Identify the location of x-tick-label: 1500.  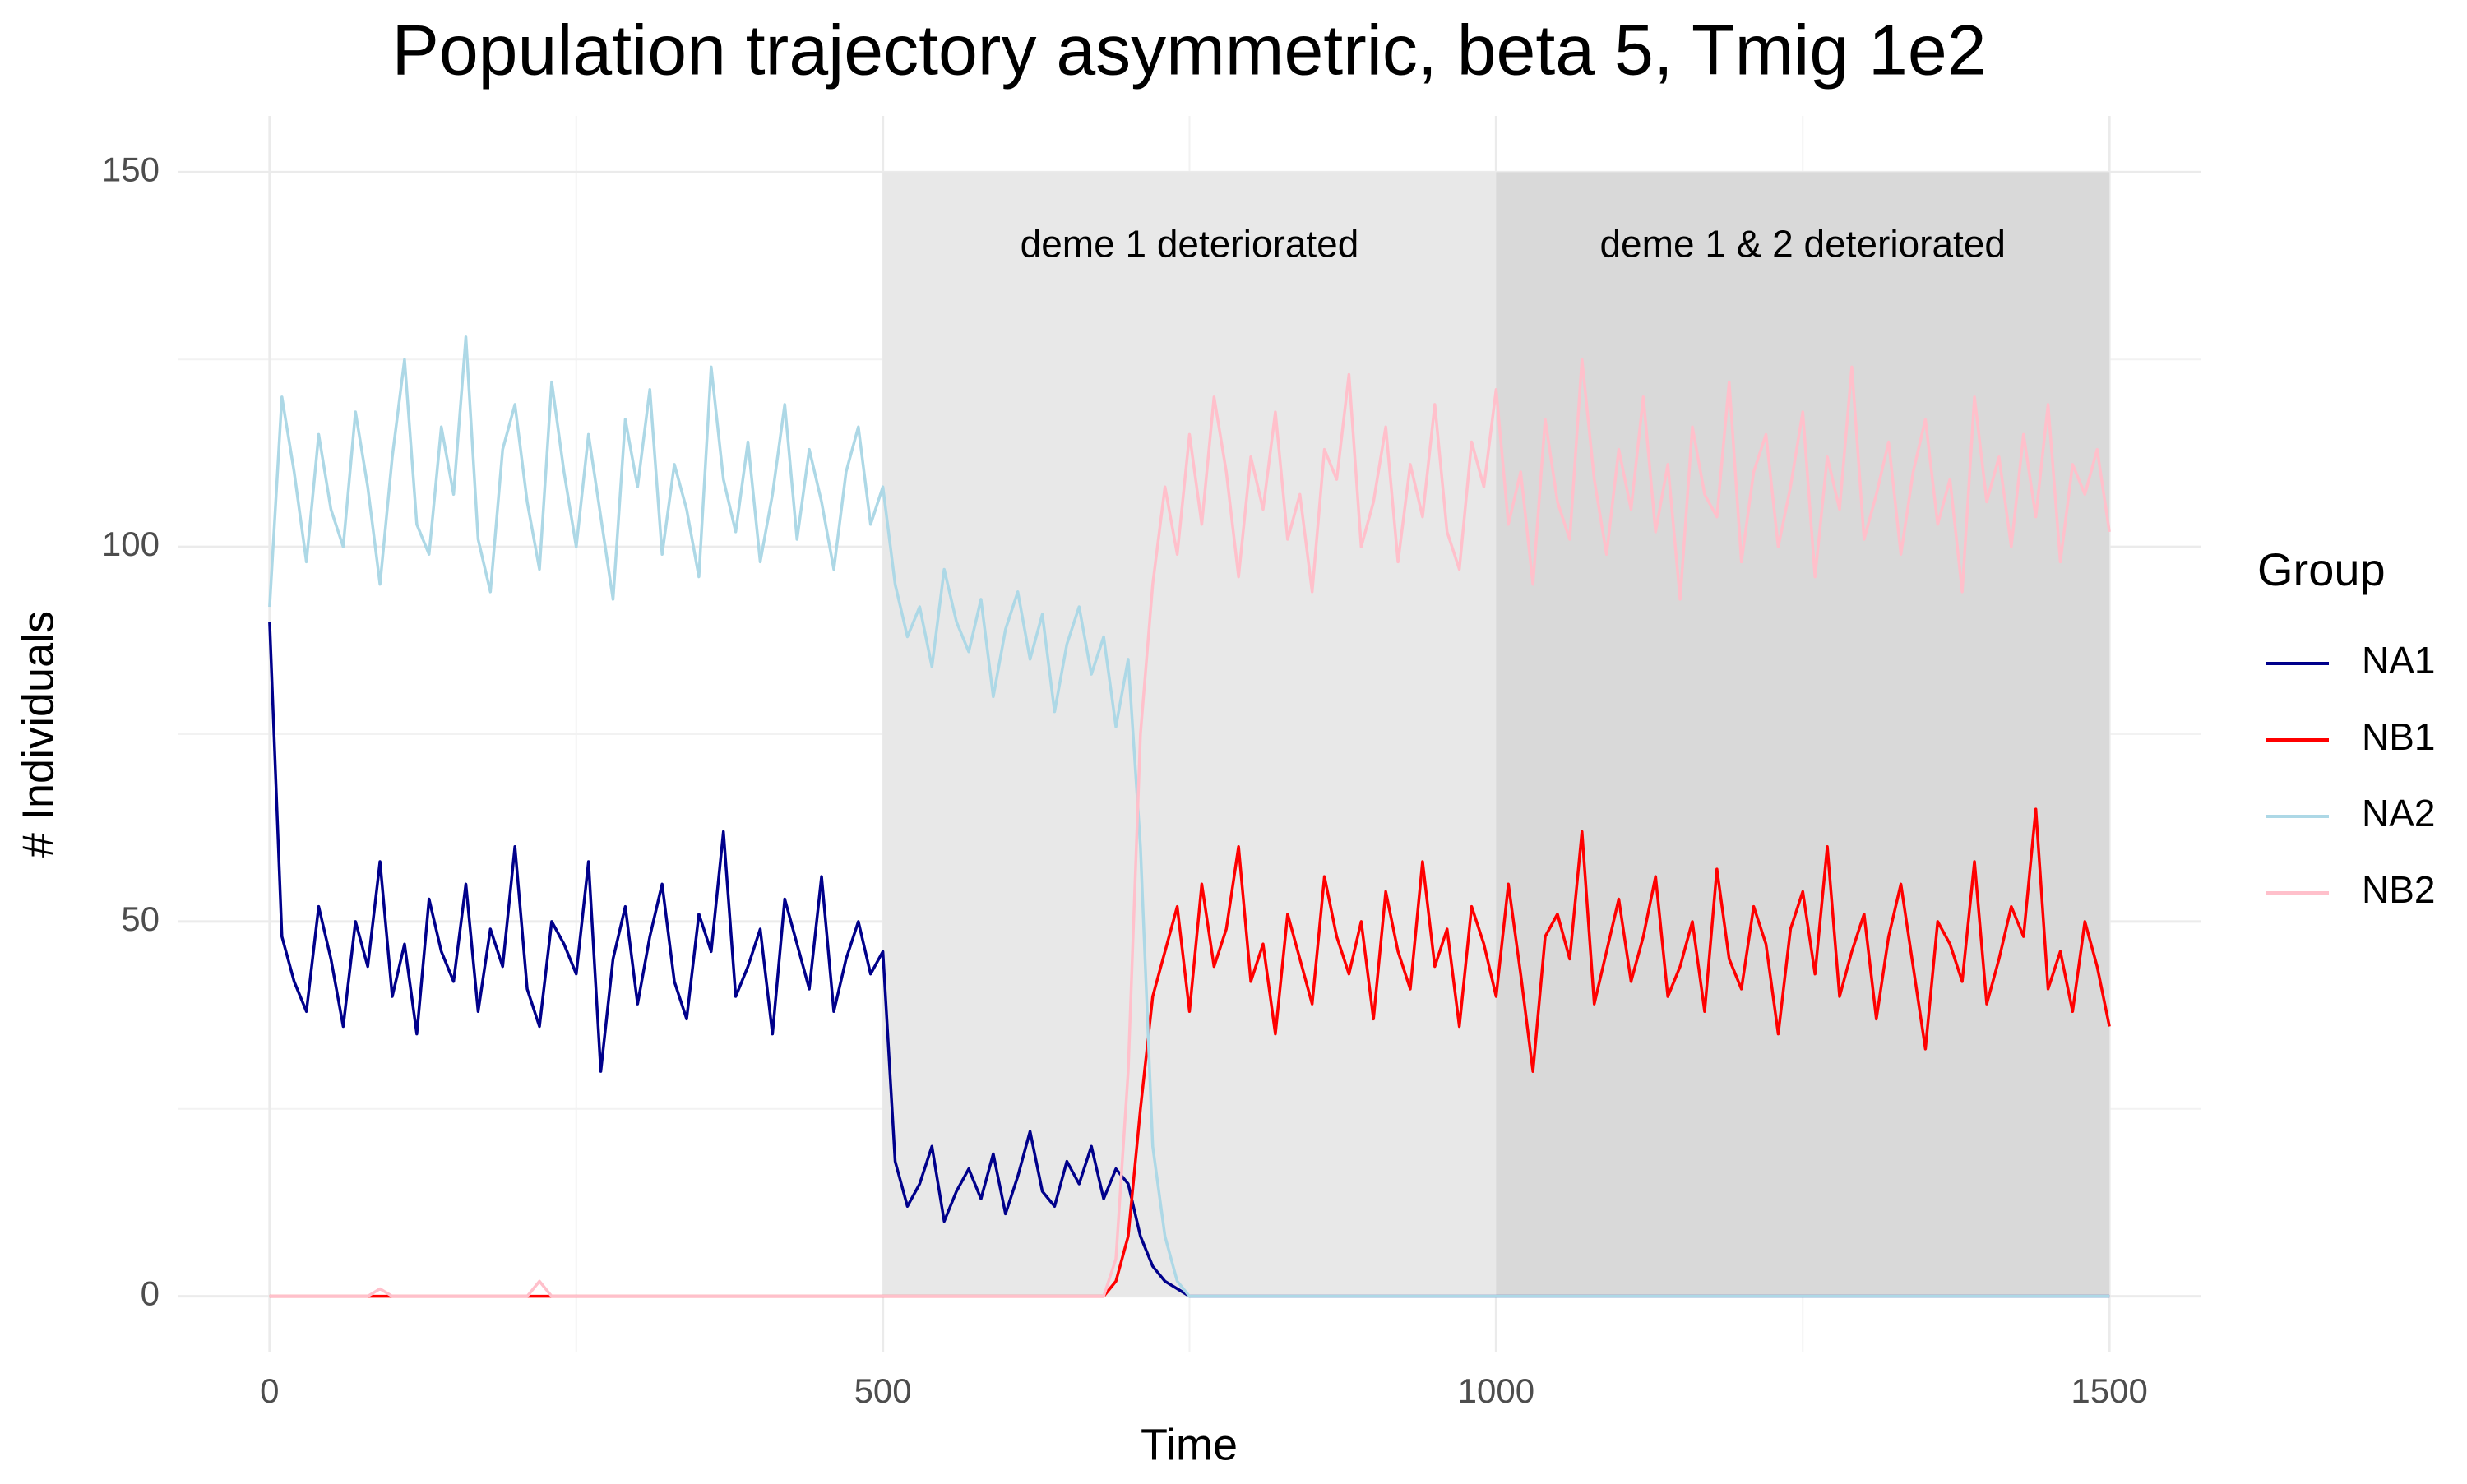
(2109, 1390).